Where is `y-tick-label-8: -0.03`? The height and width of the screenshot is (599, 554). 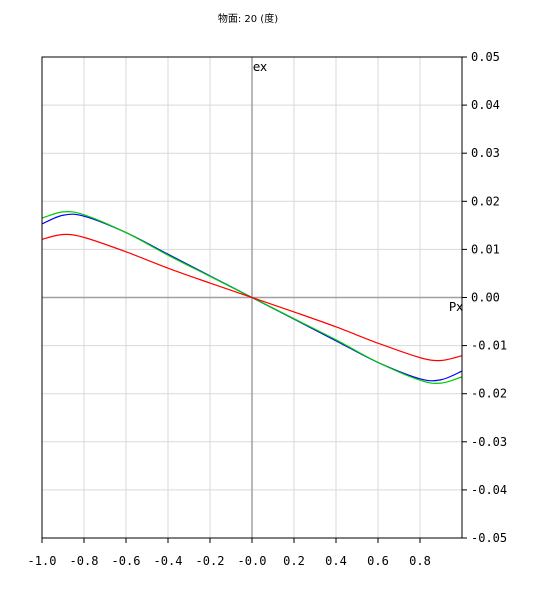 y-tick-label-8: -0.03 is located at coordinates (489, 442).